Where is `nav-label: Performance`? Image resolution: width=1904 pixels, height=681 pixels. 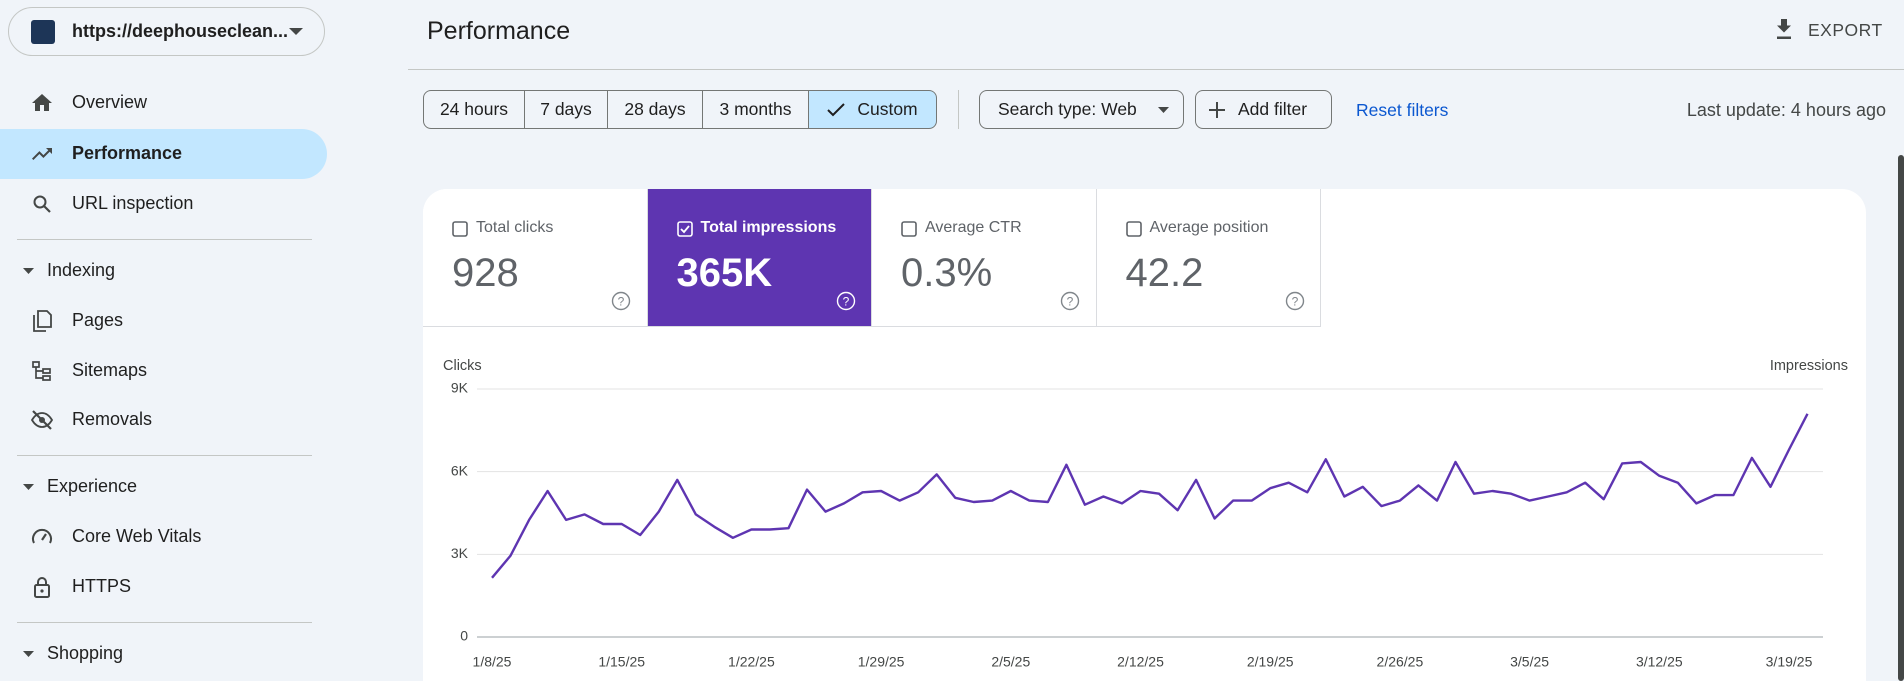 nav-label: Performance is located at coordinates (127, 152).